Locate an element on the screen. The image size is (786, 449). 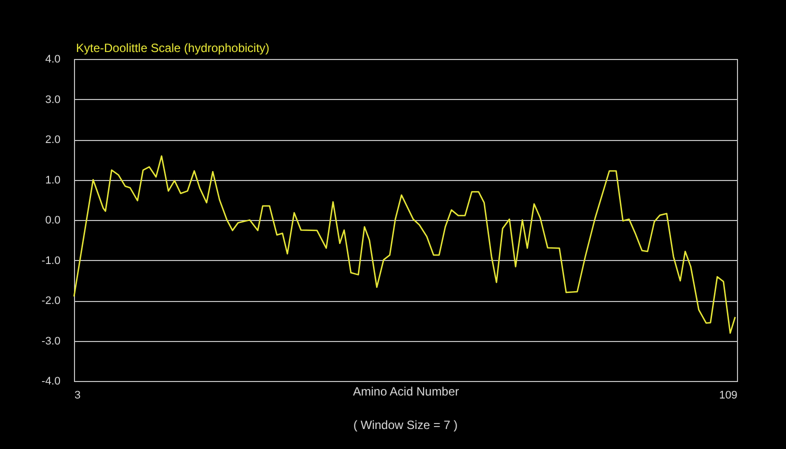
y-tick-label: 2.0 is located at coordinates (52, 140).